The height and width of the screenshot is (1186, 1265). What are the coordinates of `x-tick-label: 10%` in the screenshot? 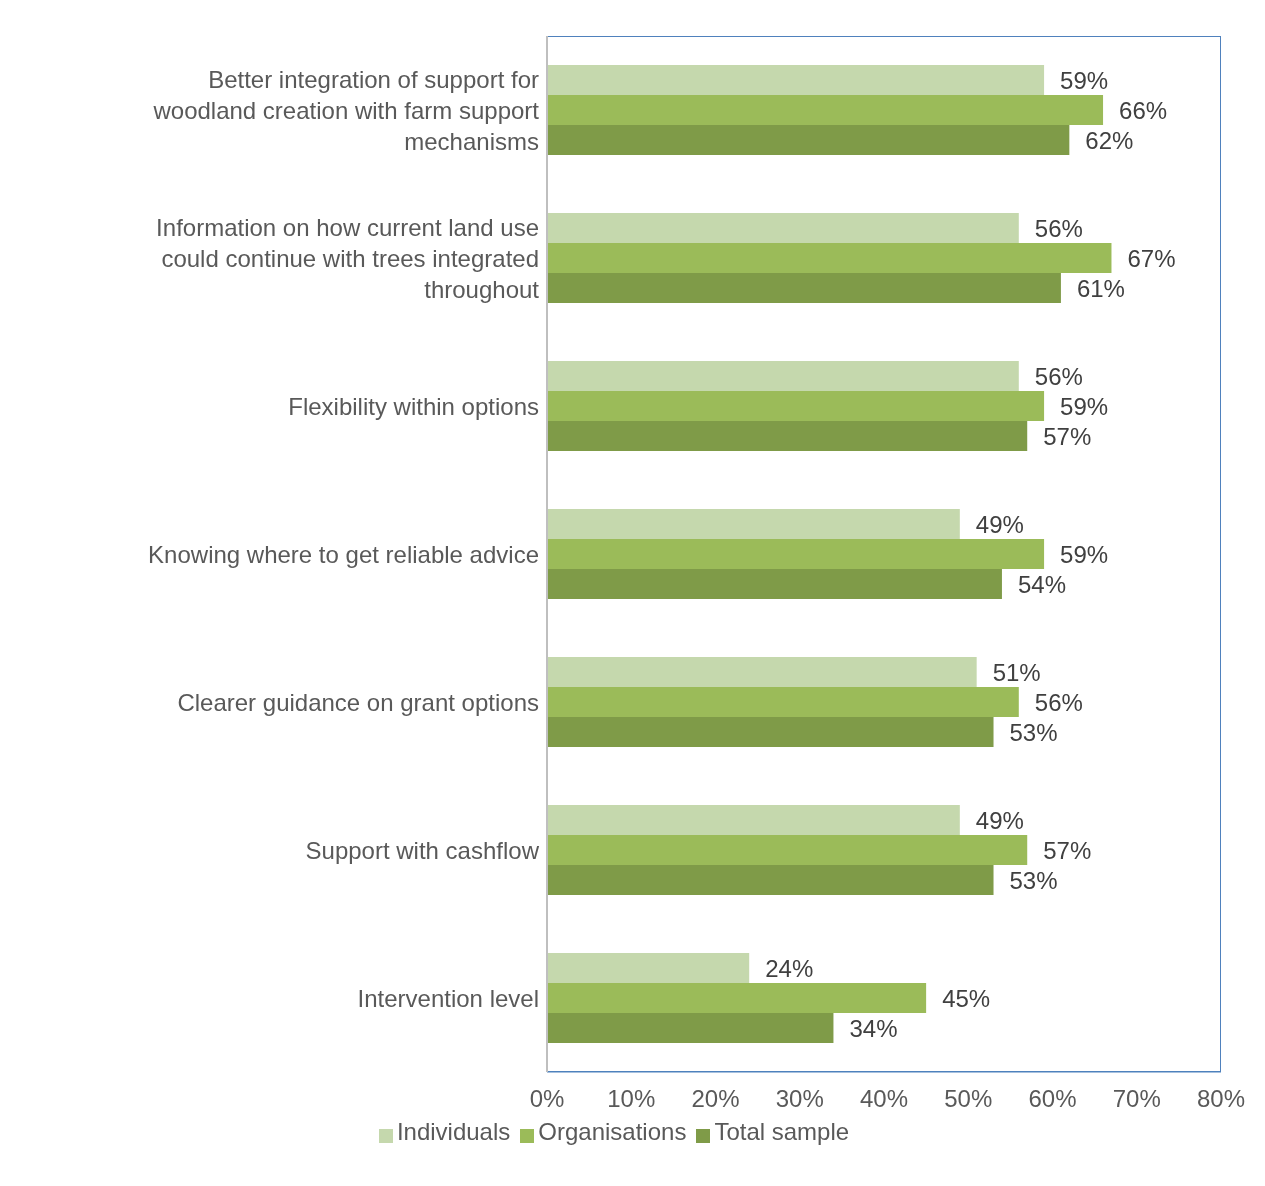 It's located at (631, 1099).